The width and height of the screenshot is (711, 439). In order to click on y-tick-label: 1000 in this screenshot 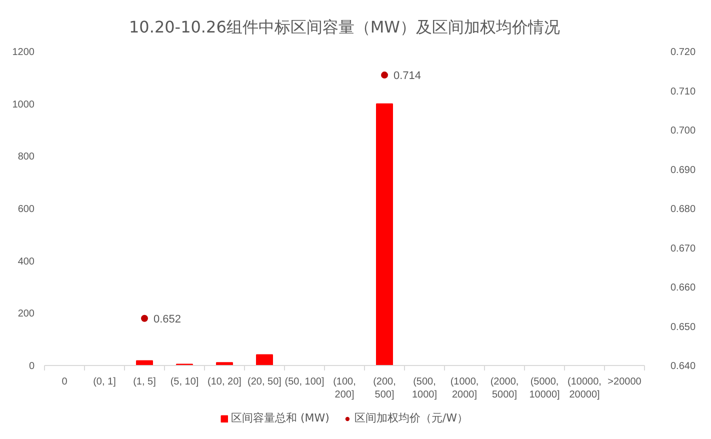, I will do `click(23, 104)`.